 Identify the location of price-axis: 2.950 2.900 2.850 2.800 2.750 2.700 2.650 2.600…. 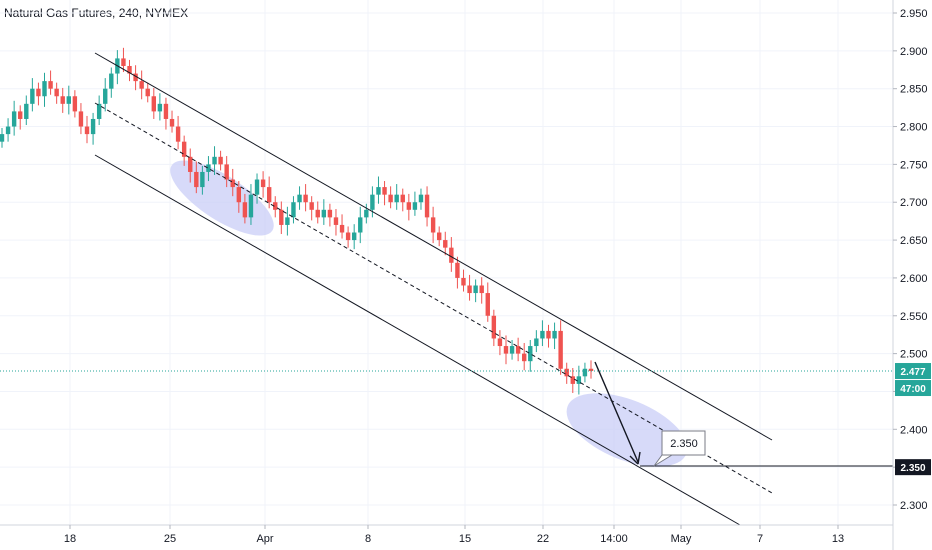
(910, 275).